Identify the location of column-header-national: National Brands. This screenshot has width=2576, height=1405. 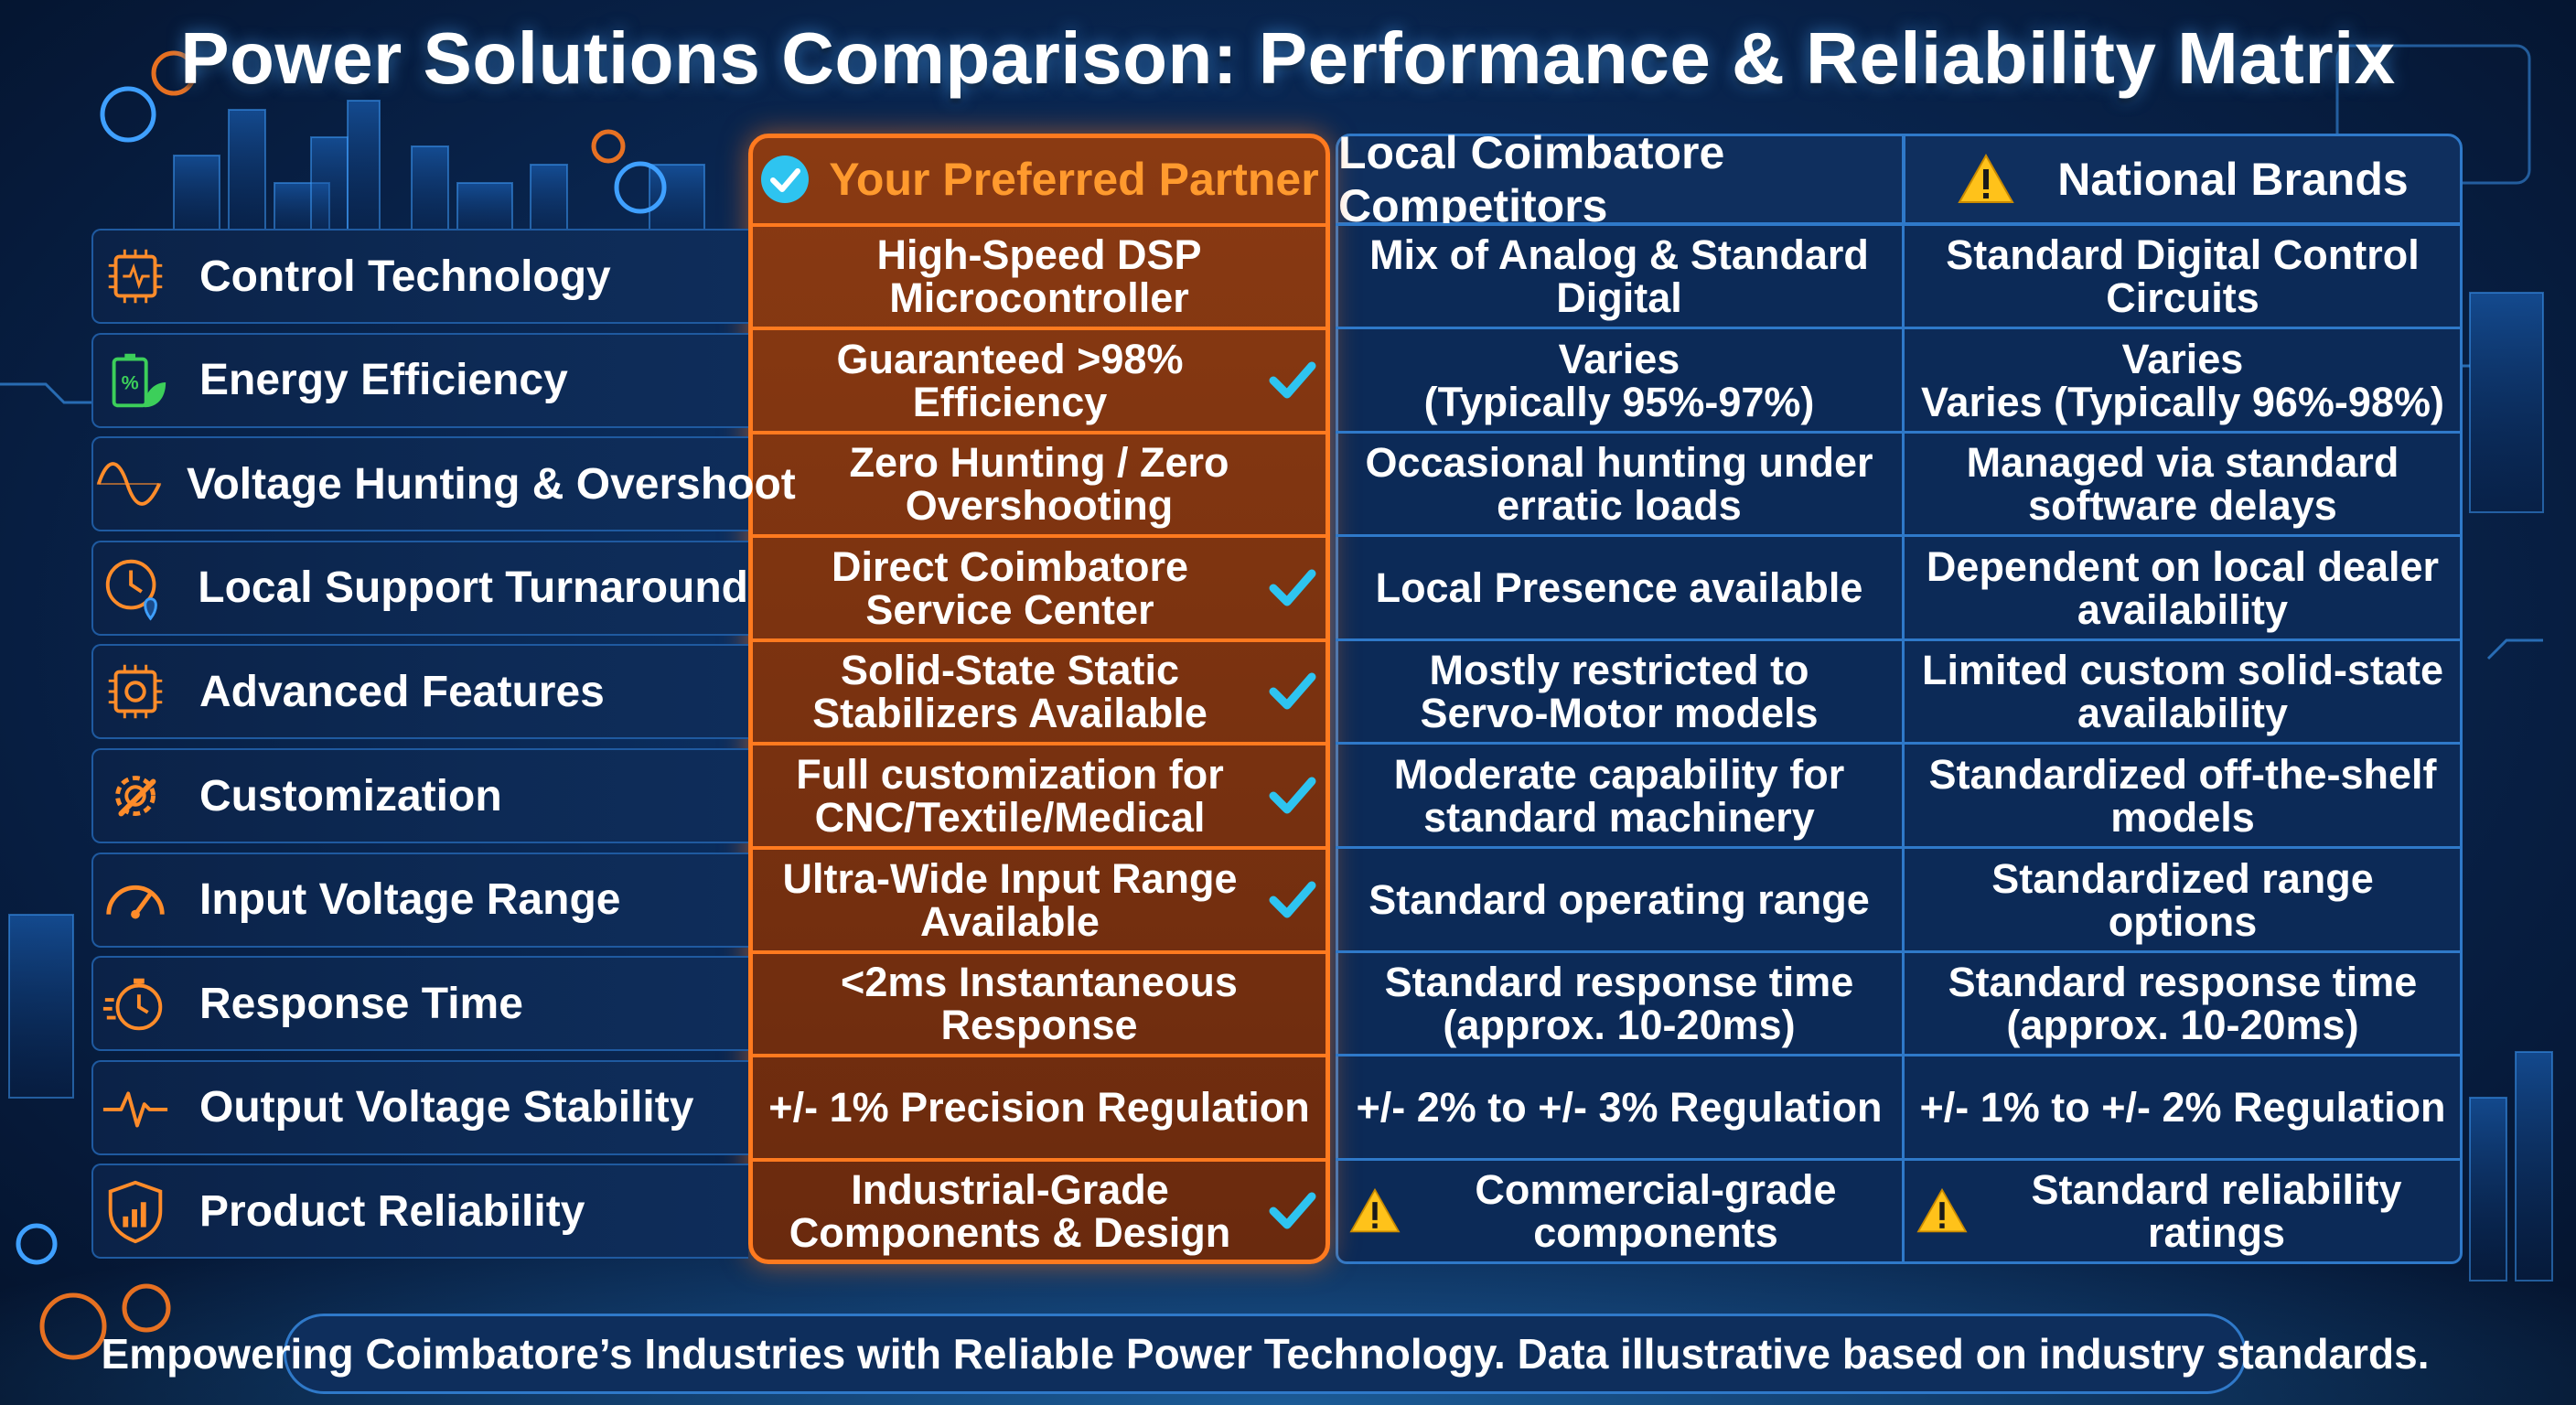
(2183, 179).